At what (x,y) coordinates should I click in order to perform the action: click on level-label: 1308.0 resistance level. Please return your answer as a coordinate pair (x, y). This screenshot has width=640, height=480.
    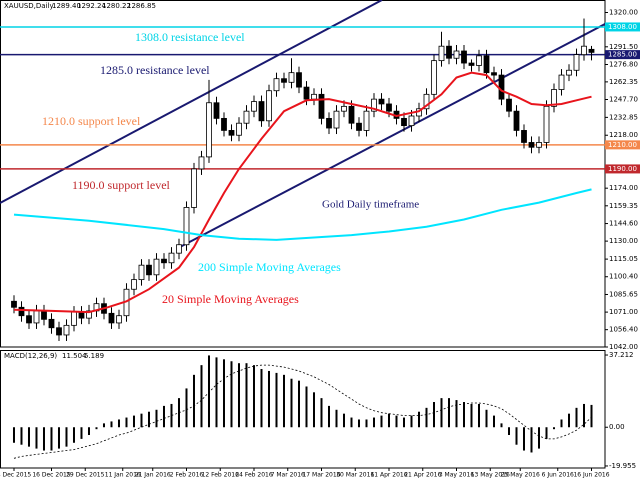
    Looking at the image, I should click on (190, 37).